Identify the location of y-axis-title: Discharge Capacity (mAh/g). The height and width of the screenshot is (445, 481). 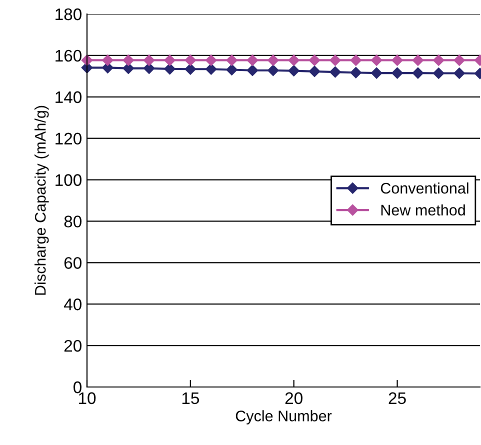
(41, 200).